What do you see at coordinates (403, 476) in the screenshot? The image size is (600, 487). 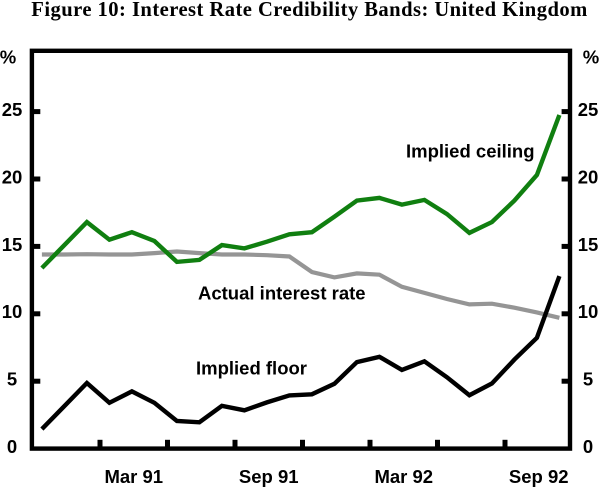 I see `svg-text: Mar 92` at bounding box center [403, 476].